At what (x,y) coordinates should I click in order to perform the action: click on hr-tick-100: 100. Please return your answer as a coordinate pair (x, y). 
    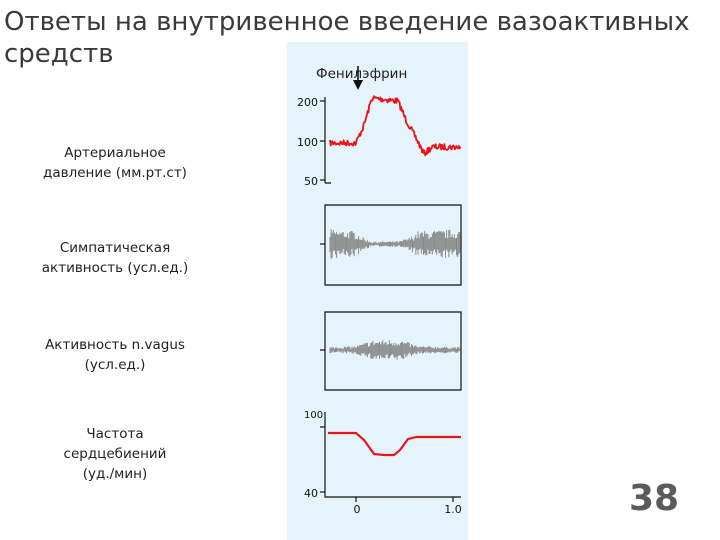
    Looking at the image, I should click on (313, 415).